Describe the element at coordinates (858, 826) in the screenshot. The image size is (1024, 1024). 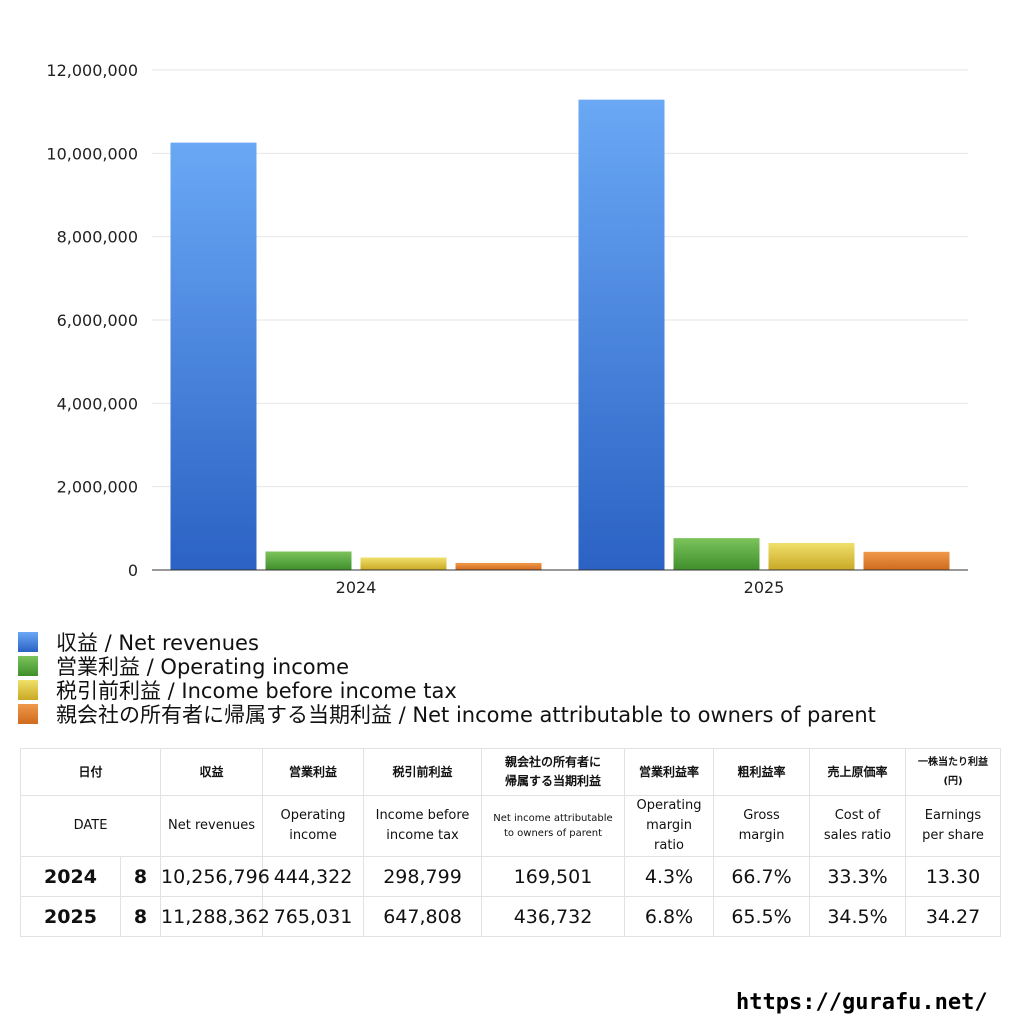
I see `header-cell: Cost of sales ratio` at that location.